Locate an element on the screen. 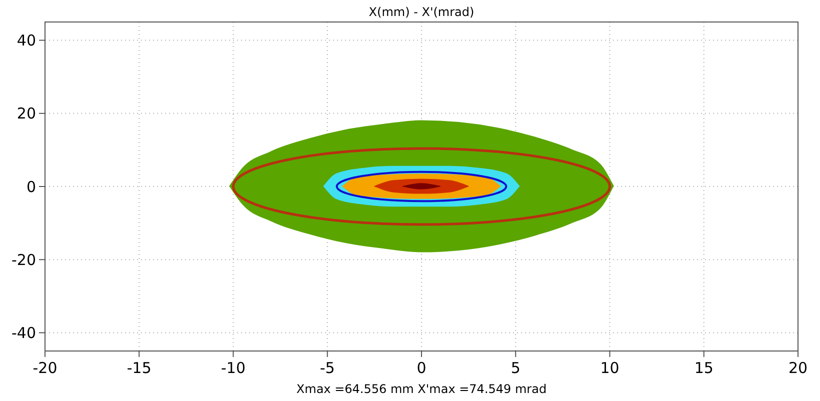 This screenshot has height=401, width=820. y-tick-label: -20 is located at coordinates (24, 259).